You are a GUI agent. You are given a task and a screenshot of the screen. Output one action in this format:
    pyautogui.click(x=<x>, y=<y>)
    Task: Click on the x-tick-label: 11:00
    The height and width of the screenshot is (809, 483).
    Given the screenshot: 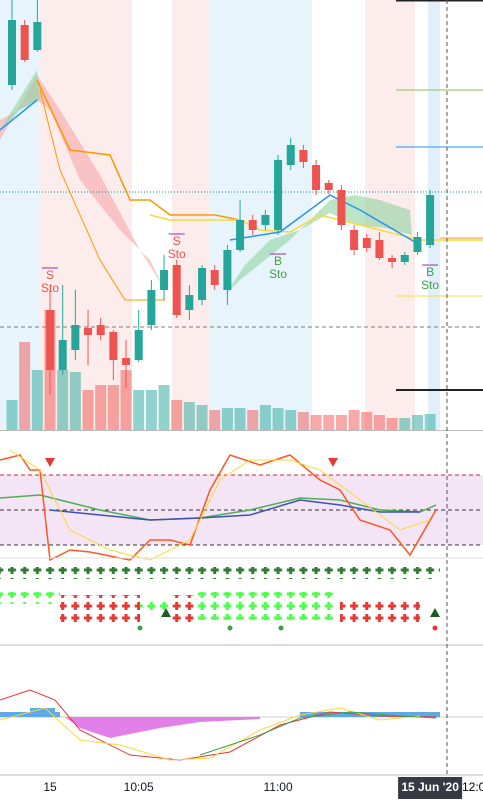 What is the action you would take?
    pyautogui.click(x=277, y=787)
    